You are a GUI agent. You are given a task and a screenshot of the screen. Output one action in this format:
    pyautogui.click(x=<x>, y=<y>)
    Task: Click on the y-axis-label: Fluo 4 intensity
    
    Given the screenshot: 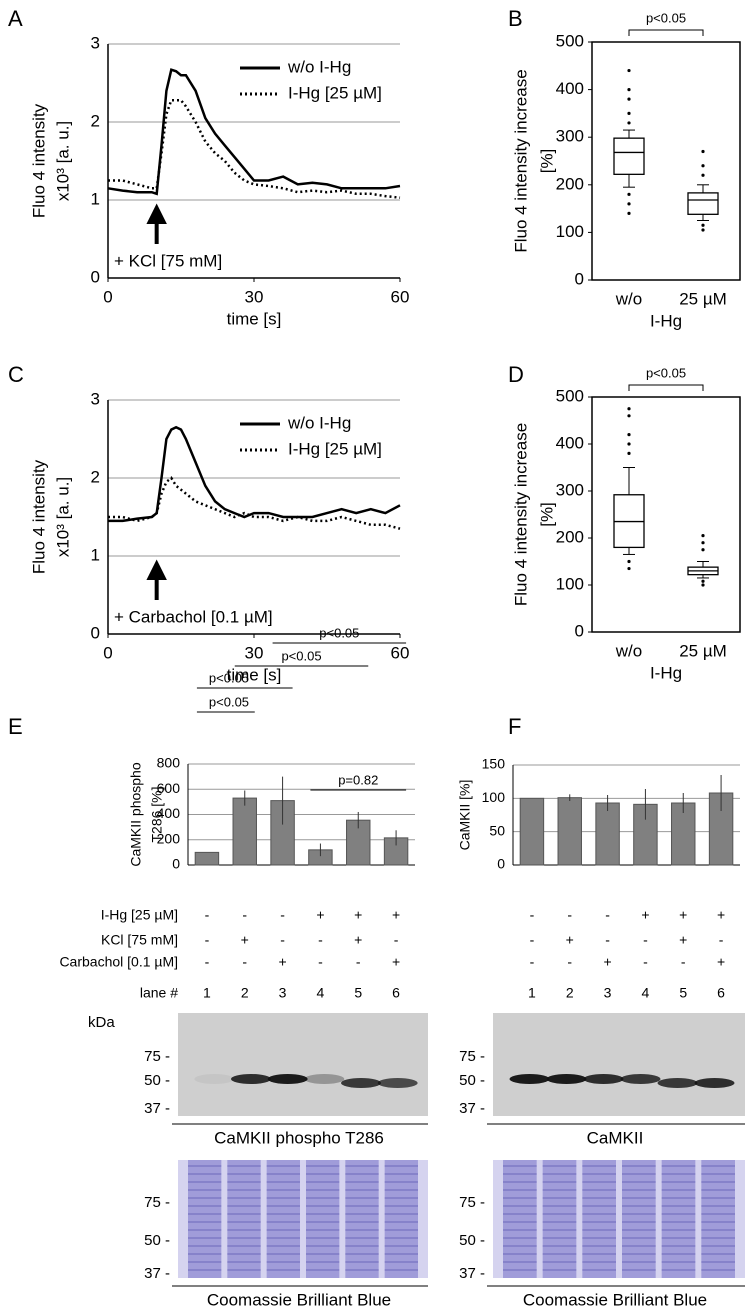 What is the action you would take?
    pyautogui.click(x=38, y=516)
    